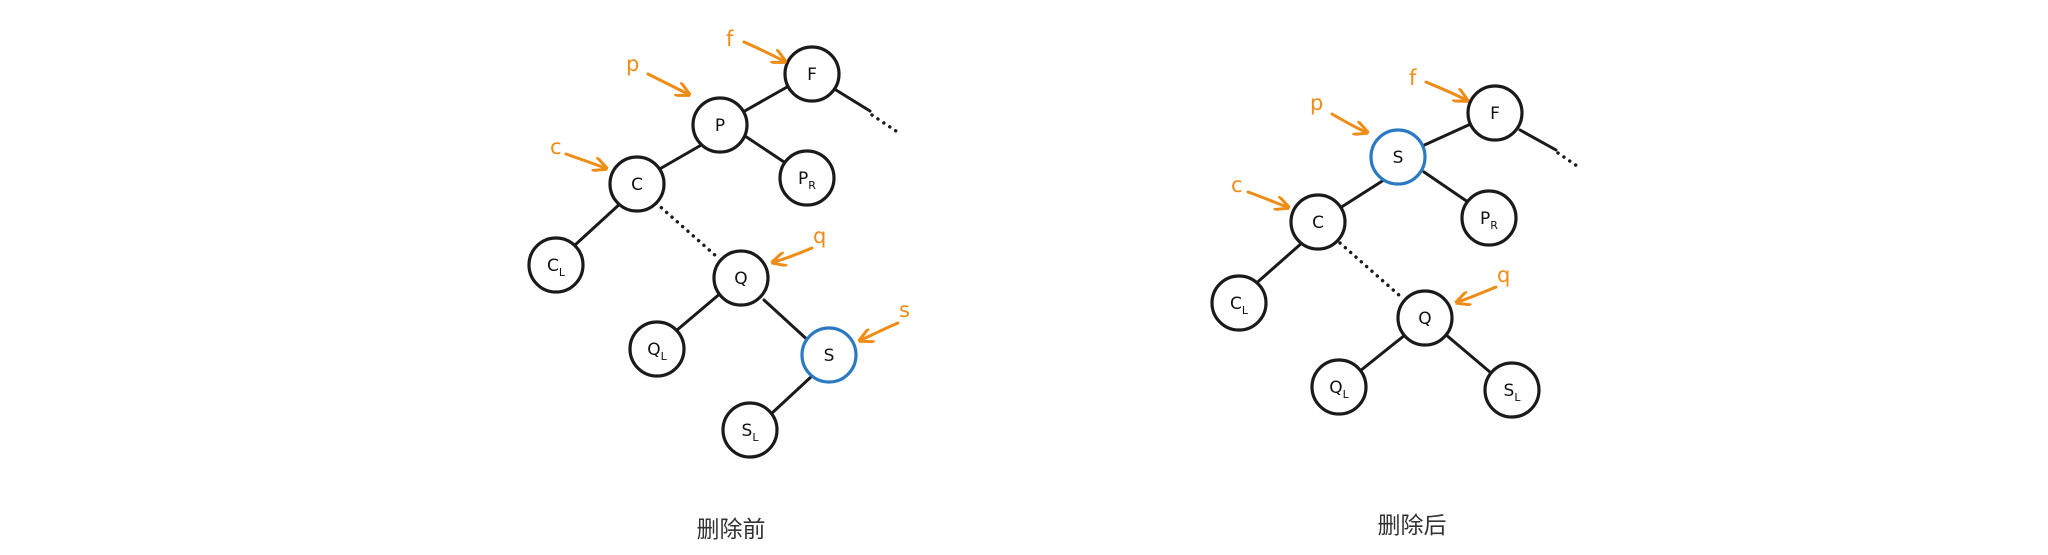 The width and height of the screenshot is (2048, 555). I want to click on node-P: P, so click(720, 125).